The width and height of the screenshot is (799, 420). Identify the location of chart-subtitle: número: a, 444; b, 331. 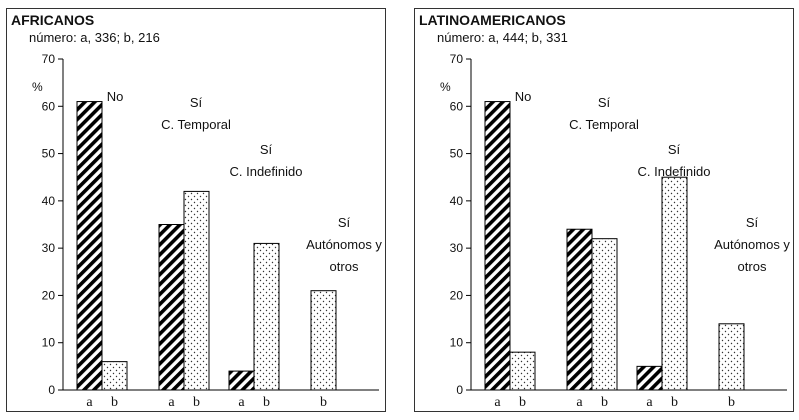
(502, 37).